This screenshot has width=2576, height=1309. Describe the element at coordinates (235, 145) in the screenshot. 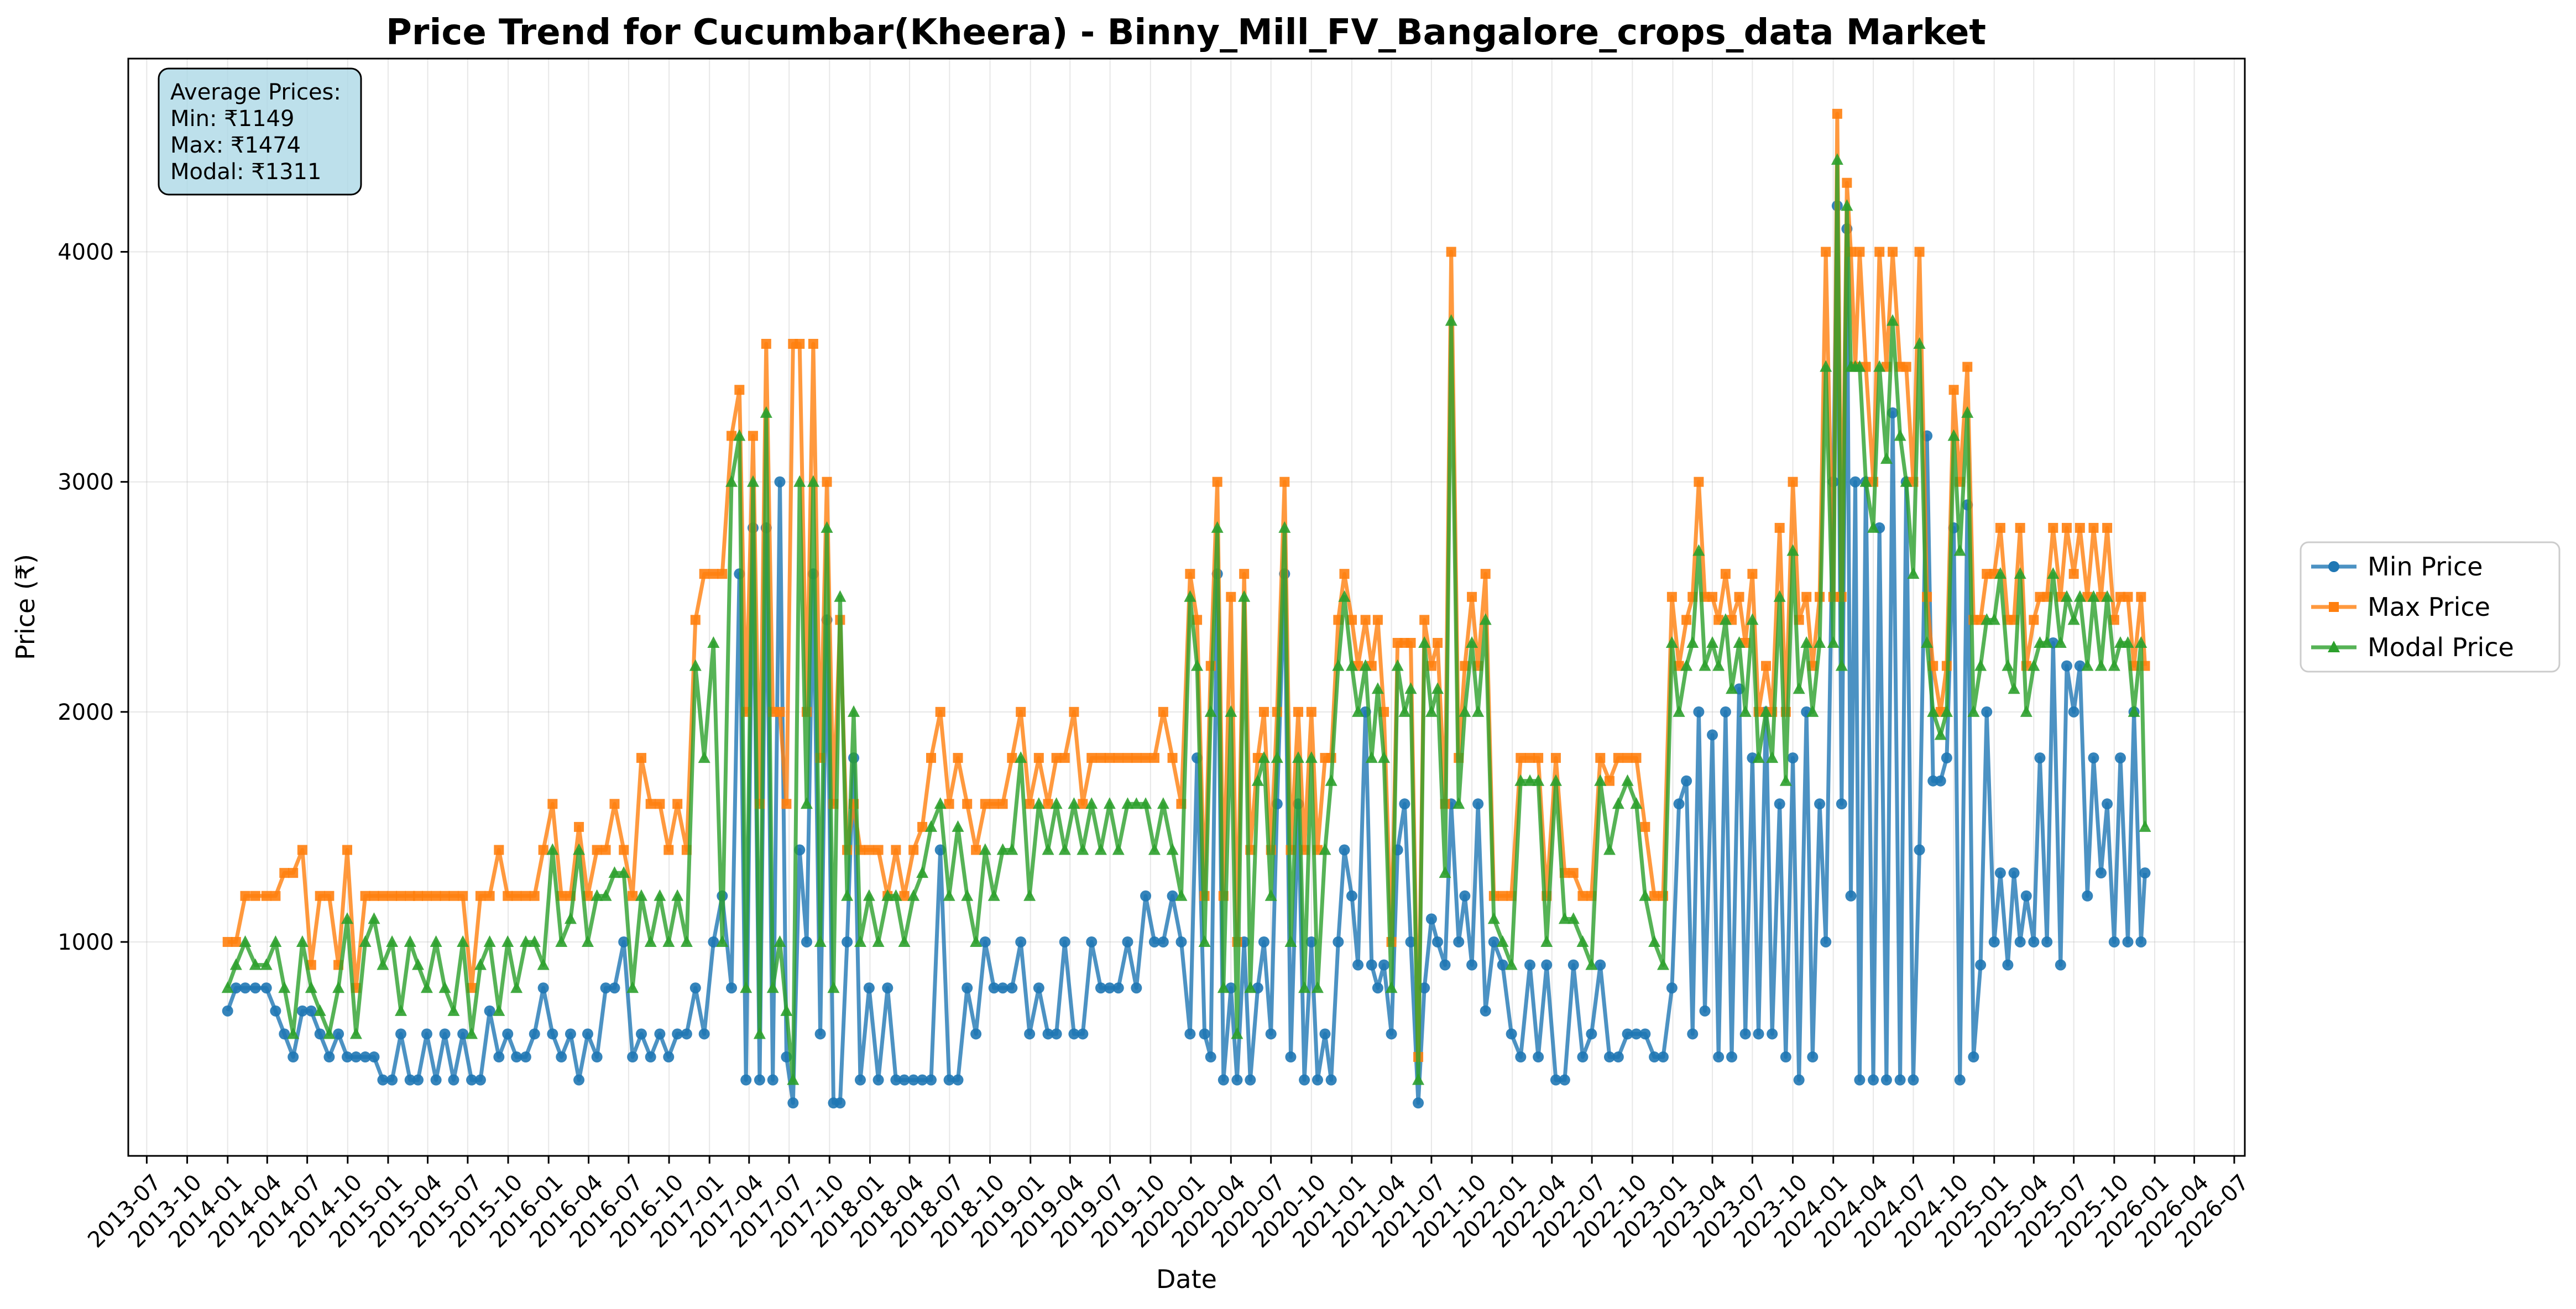

I see `annotation-line-max: Max: ₹1474` at that location.